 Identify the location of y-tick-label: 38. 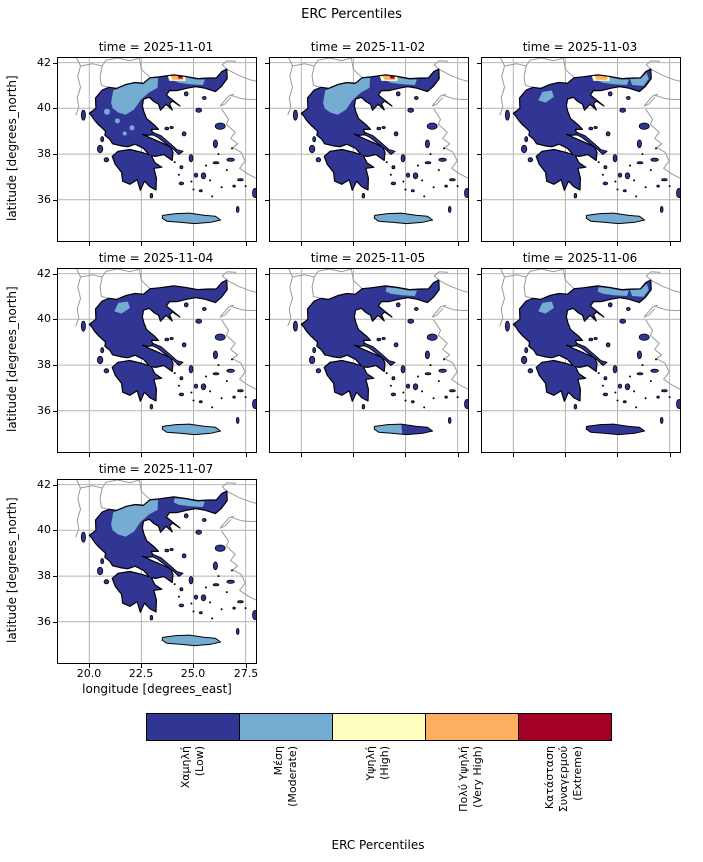
(44, 364).